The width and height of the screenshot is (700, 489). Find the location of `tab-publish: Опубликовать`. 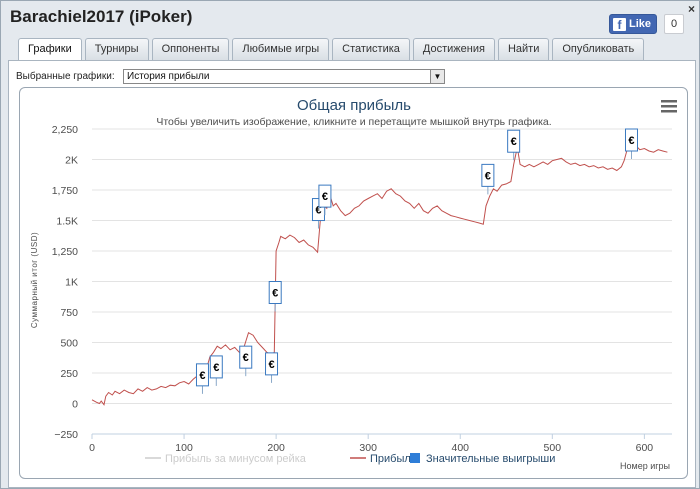

tab-publish: Опубликовать is located at coordinates (598, 49).